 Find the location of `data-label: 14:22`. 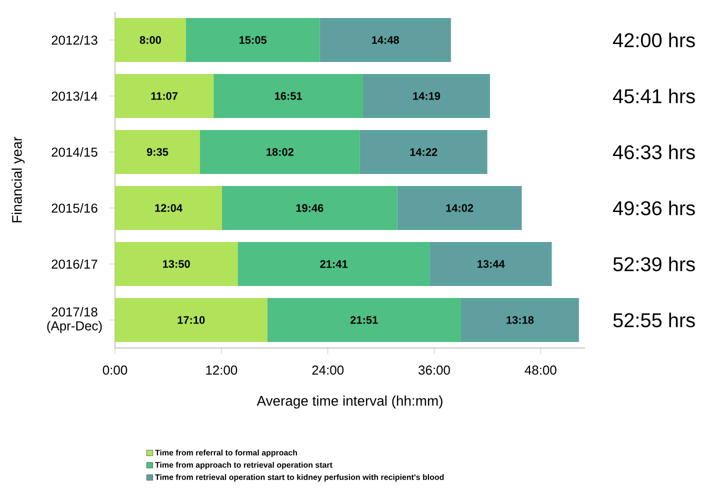

data-label: 14:22 is located at coordinates (424, 152).